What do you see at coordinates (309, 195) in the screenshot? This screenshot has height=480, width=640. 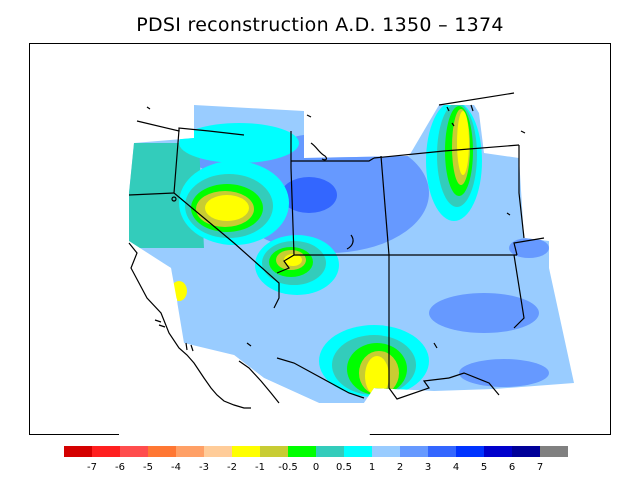 I see `pdsi-wet-core` at bounding box center [309, 195].